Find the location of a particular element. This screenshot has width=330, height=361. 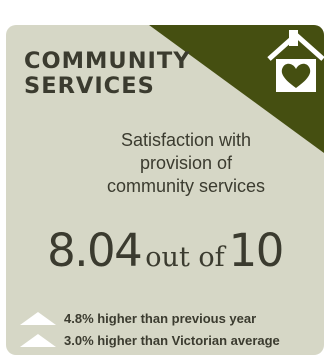

score-connector: out of is located at coordinates (185, 257).